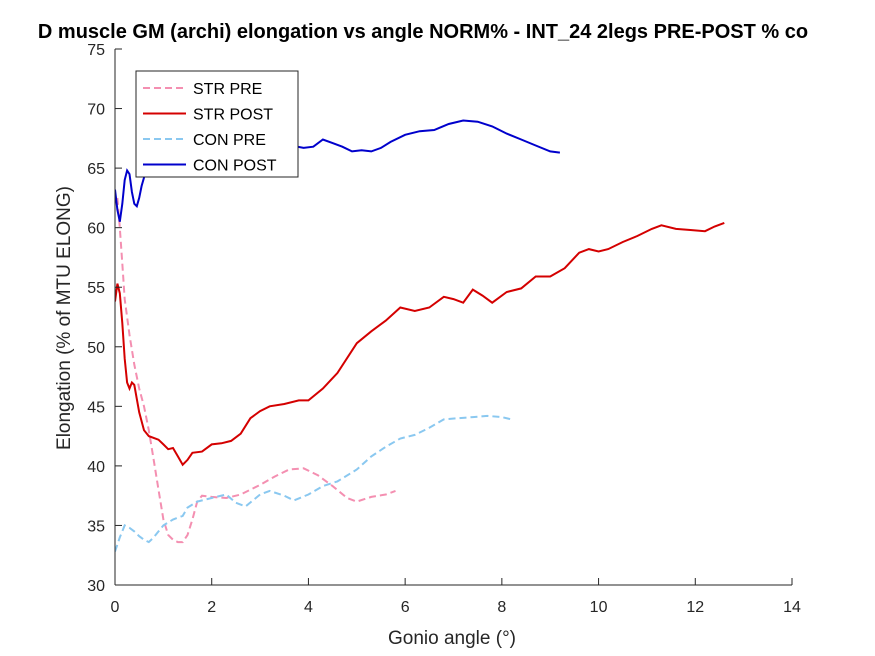 The image size is (875, 656). I want to click on y-tick-label: 65, so click(96, 169).